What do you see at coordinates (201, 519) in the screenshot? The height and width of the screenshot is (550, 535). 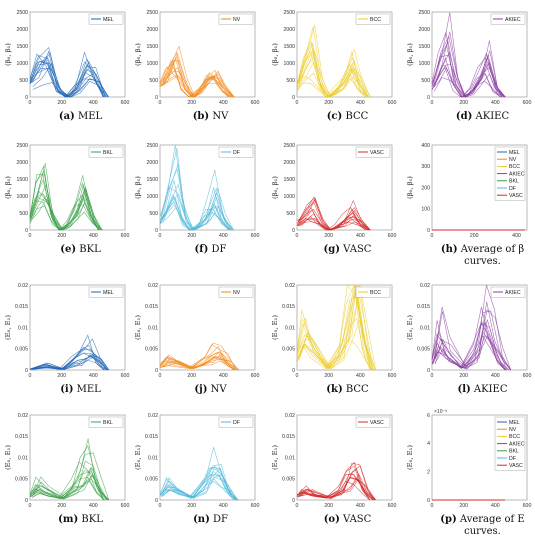 I see `panel-letter: (n)` at bounding box center [201, 519].